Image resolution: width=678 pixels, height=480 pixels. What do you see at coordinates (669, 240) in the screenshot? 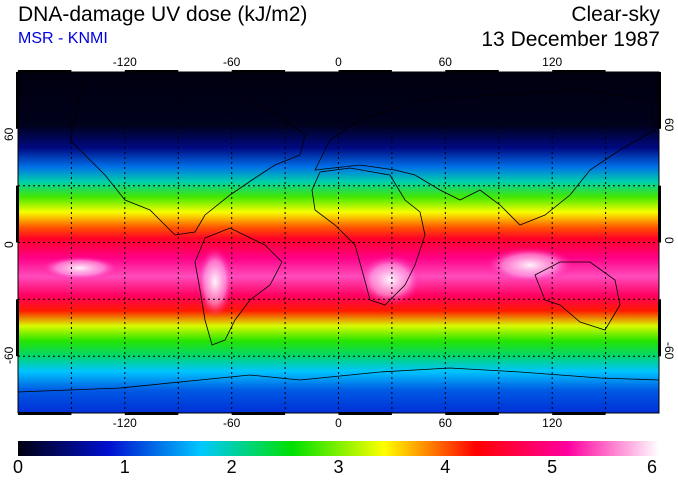
I see `lat-tick-right: 0` at bounding box center [669, 240].